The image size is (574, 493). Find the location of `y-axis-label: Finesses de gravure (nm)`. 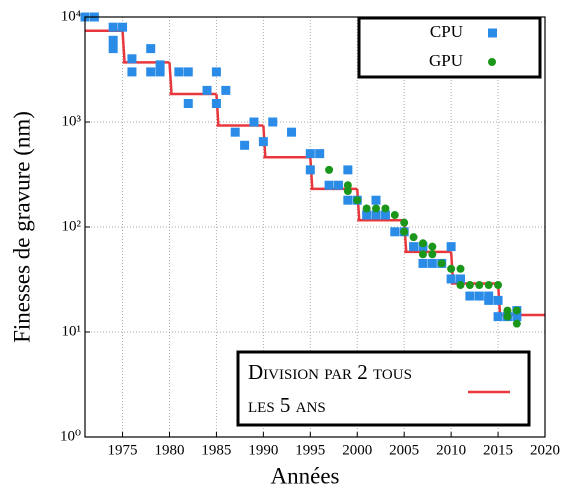

y-axis-label: Finesses de gravure (nm) is located at coordinates (21, 227).